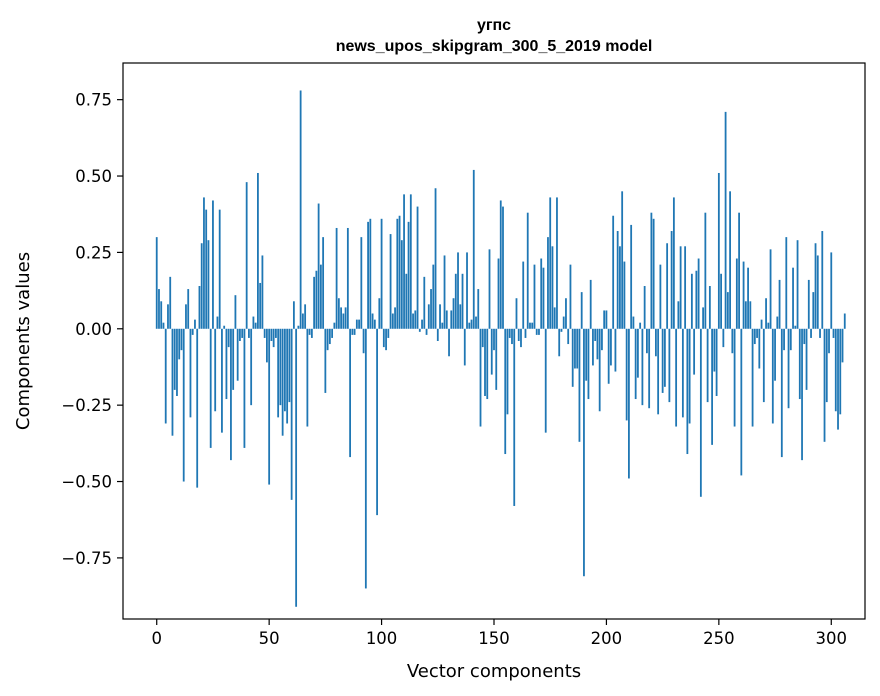 The image size is (880, 696). Describe the element at coordinates (92, 329) in the screenshot. I see `y-axis-ticks: −0.75 −0.50 −0.25 0.00 0.25 0.50 0.75` at that location.